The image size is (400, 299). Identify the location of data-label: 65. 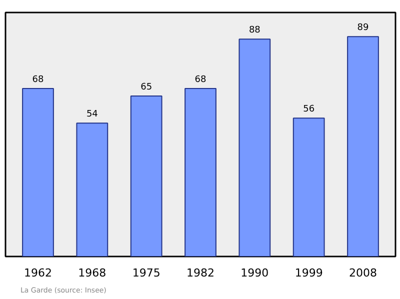
(146, 87).